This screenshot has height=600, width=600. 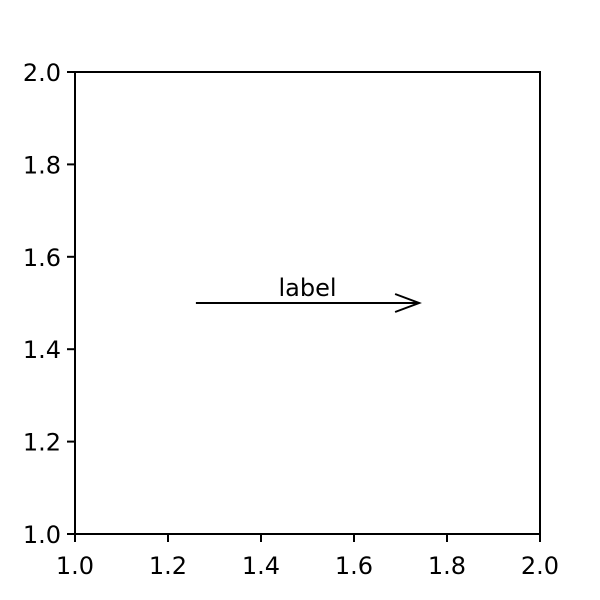 What do you see at coordinates (408, 303) in the screenshot?
I see `annotation-arrow-head` at bounding box center [408, 303].